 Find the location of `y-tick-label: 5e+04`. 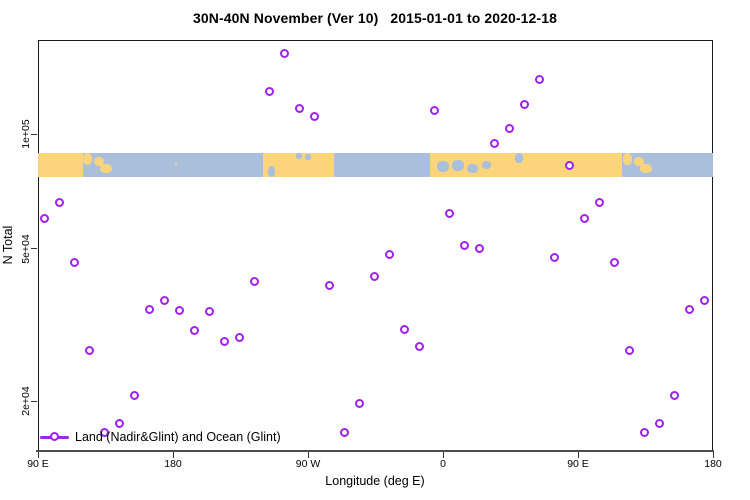

y-tick-label: 5e+04 is located at coordinates (26, 249).